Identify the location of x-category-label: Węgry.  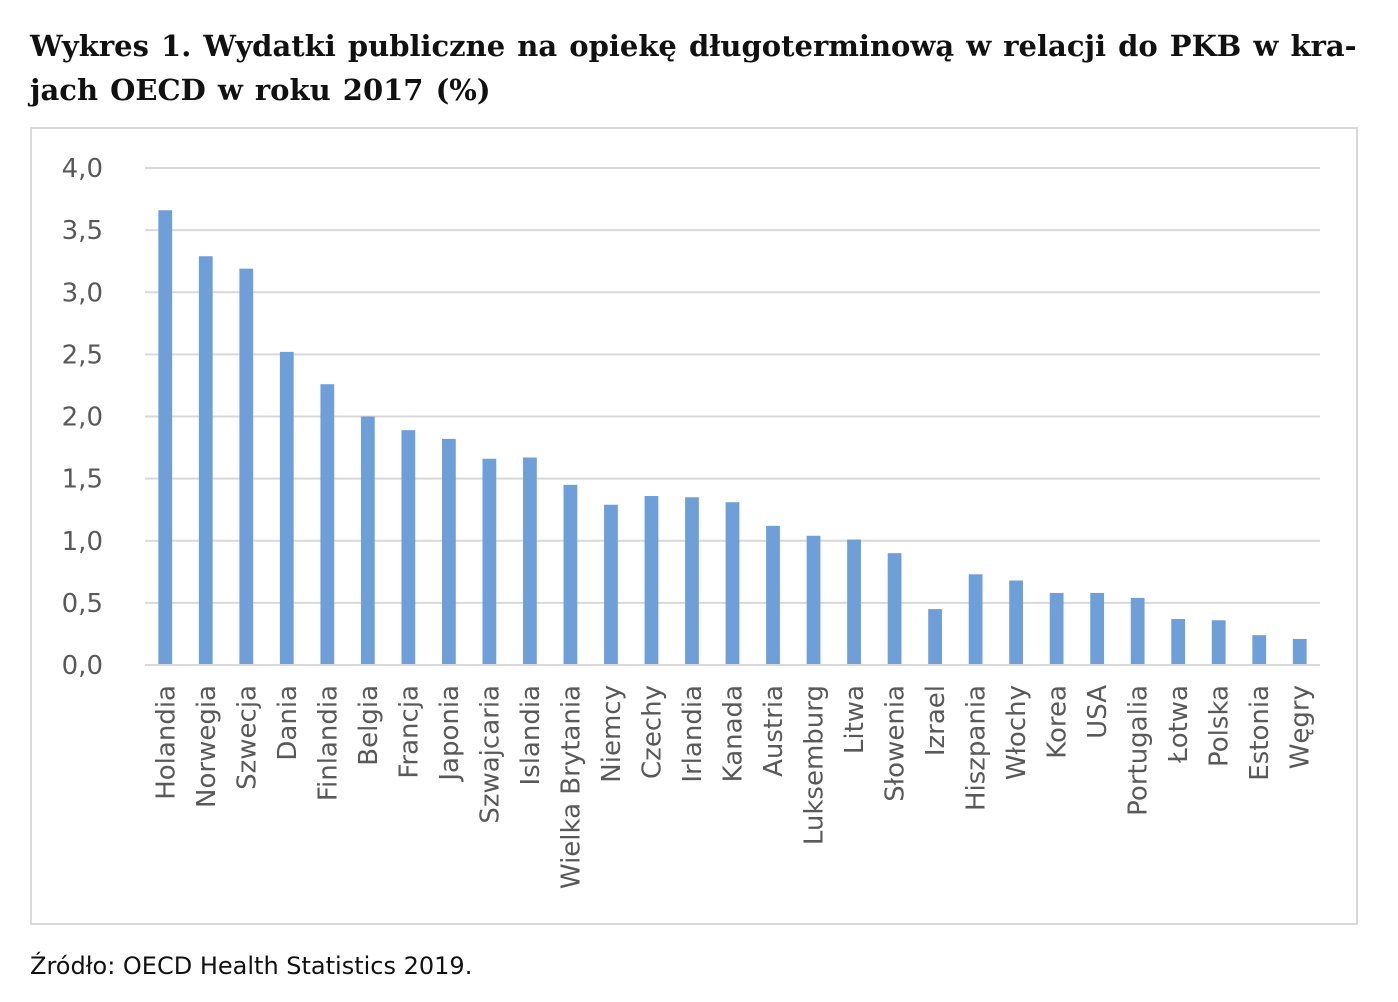
(1301, 727).